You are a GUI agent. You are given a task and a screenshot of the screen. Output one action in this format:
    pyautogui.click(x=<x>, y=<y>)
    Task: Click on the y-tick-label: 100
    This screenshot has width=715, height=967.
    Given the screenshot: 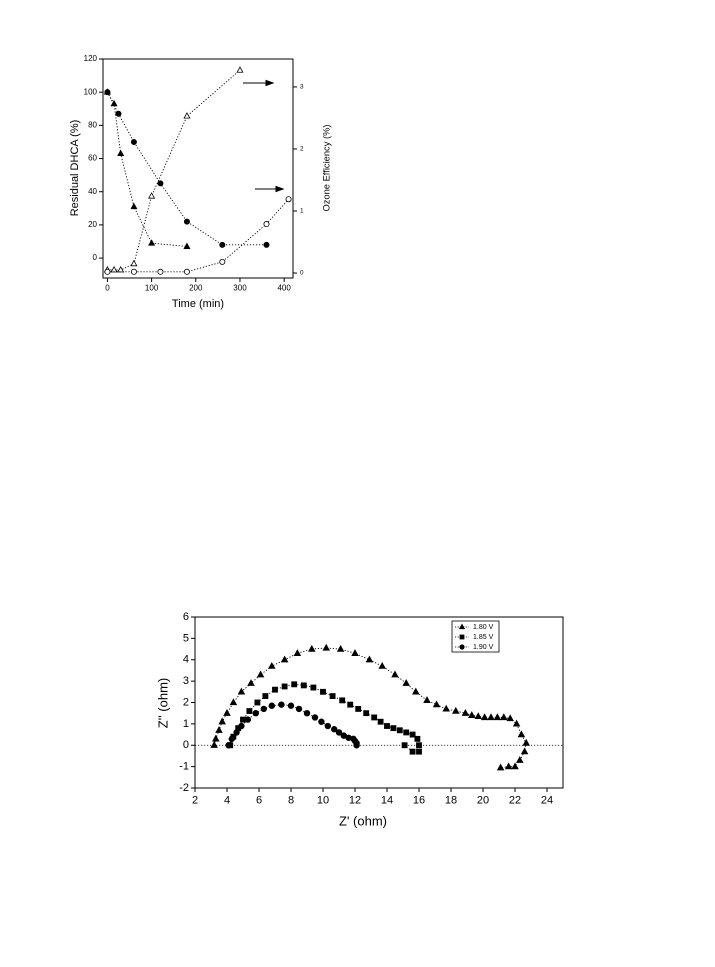 What is the action you would take?
    pyautogui.click(x=91, y=91)
    